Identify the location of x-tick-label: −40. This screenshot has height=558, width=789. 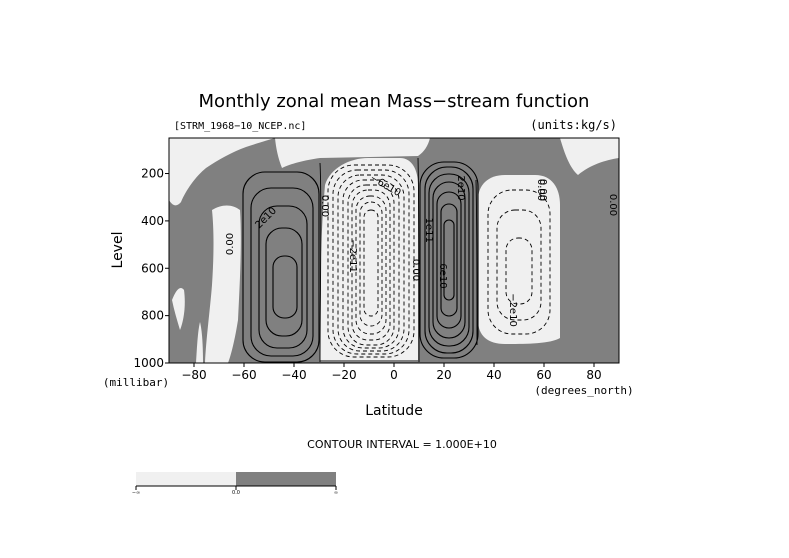
(293, 375).